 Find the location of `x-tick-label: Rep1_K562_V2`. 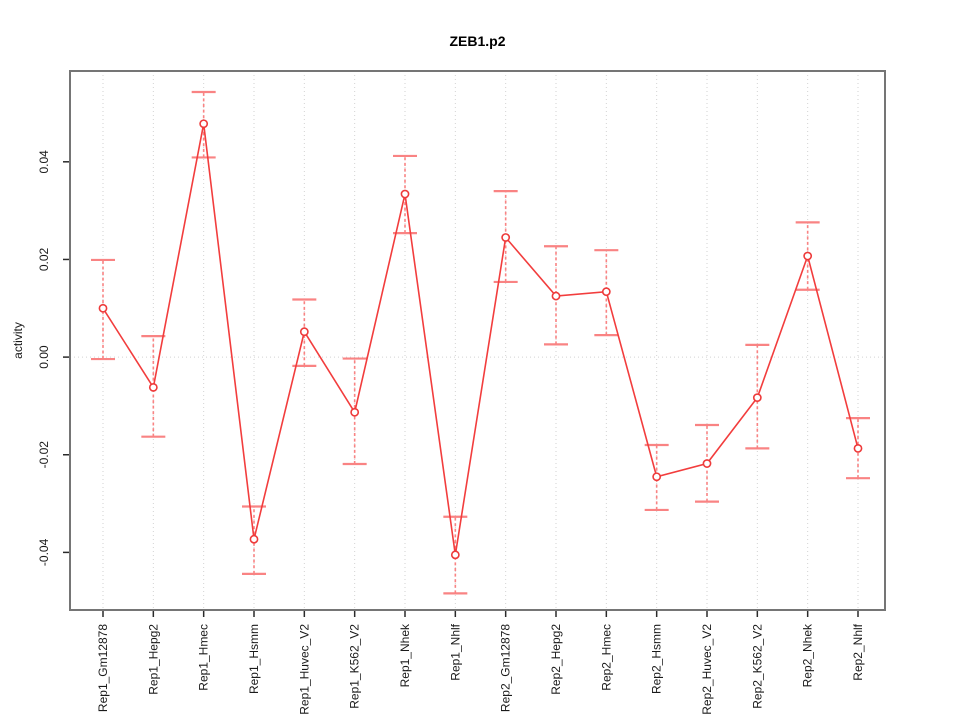

x-tick-label: Rep1_K562_V2 is located at coordinates (355, 666).